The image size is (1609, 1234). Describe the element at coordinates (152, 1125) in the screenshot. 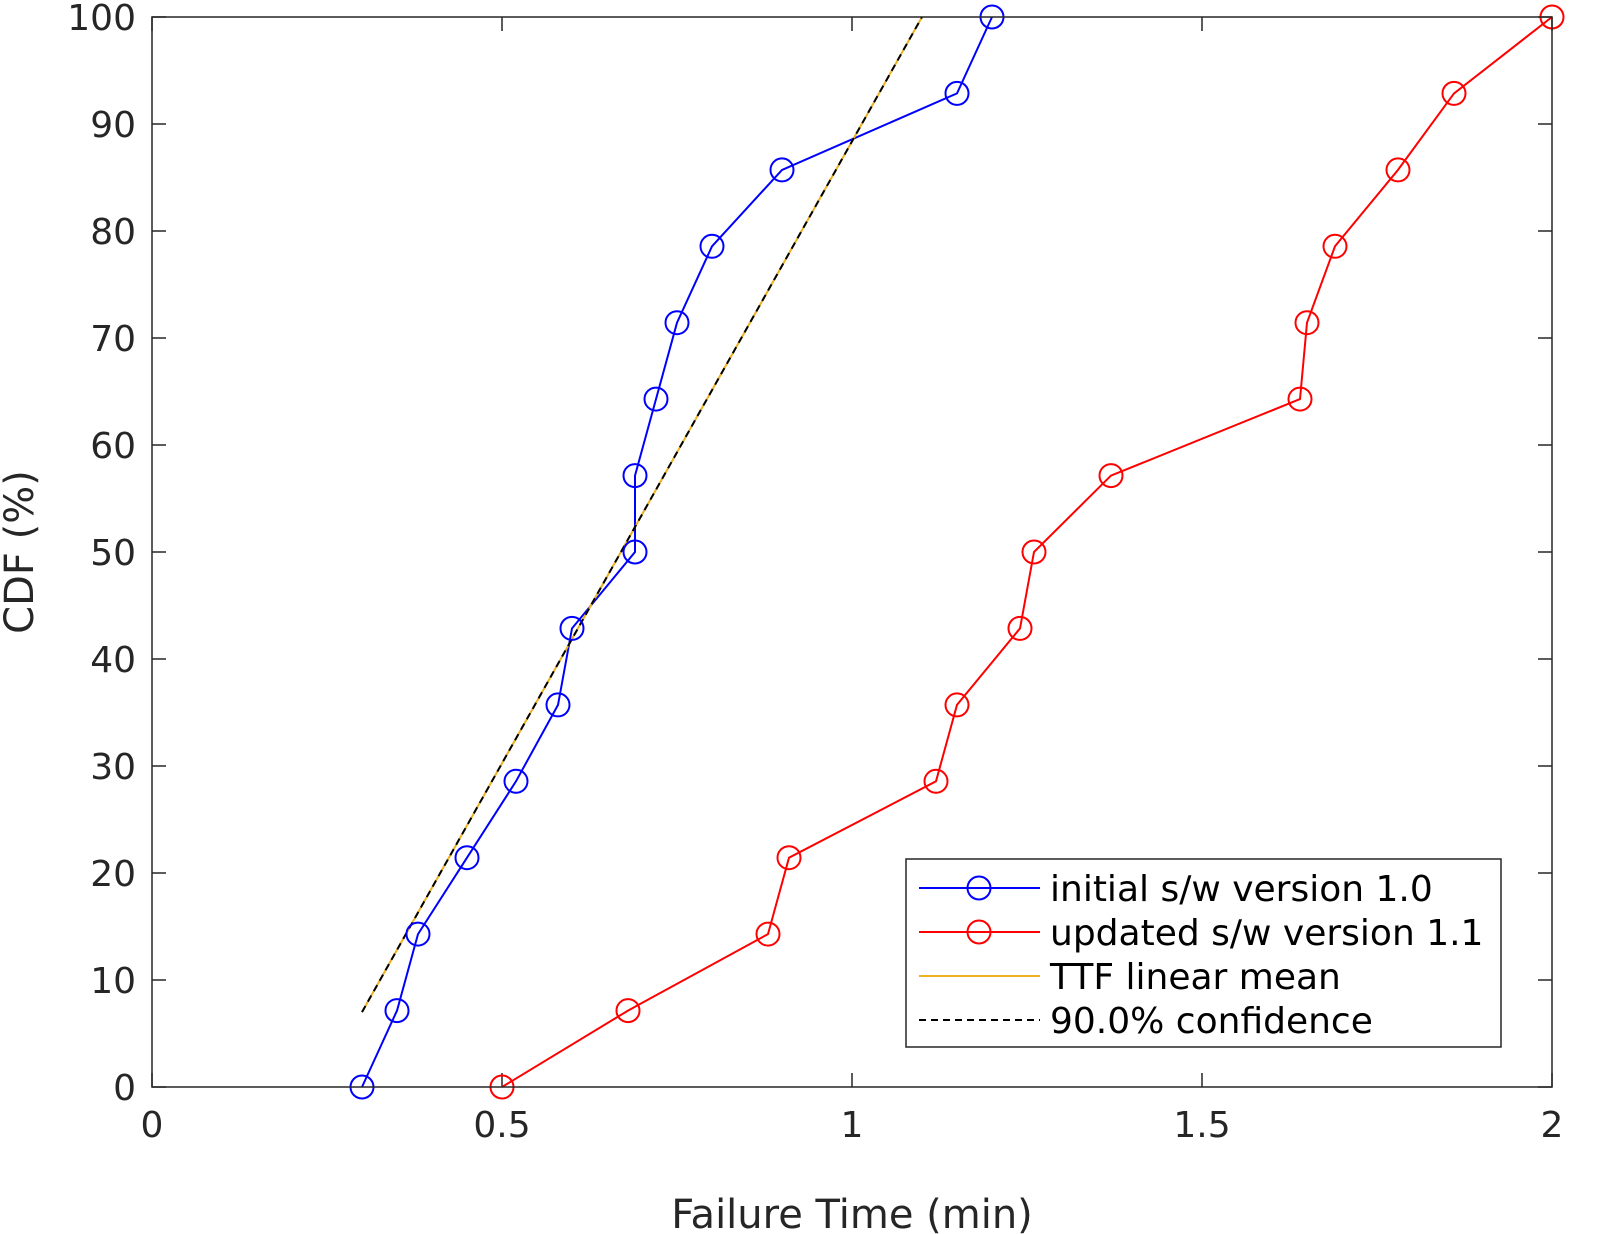

I see `x-tick-label: 0` at that location.